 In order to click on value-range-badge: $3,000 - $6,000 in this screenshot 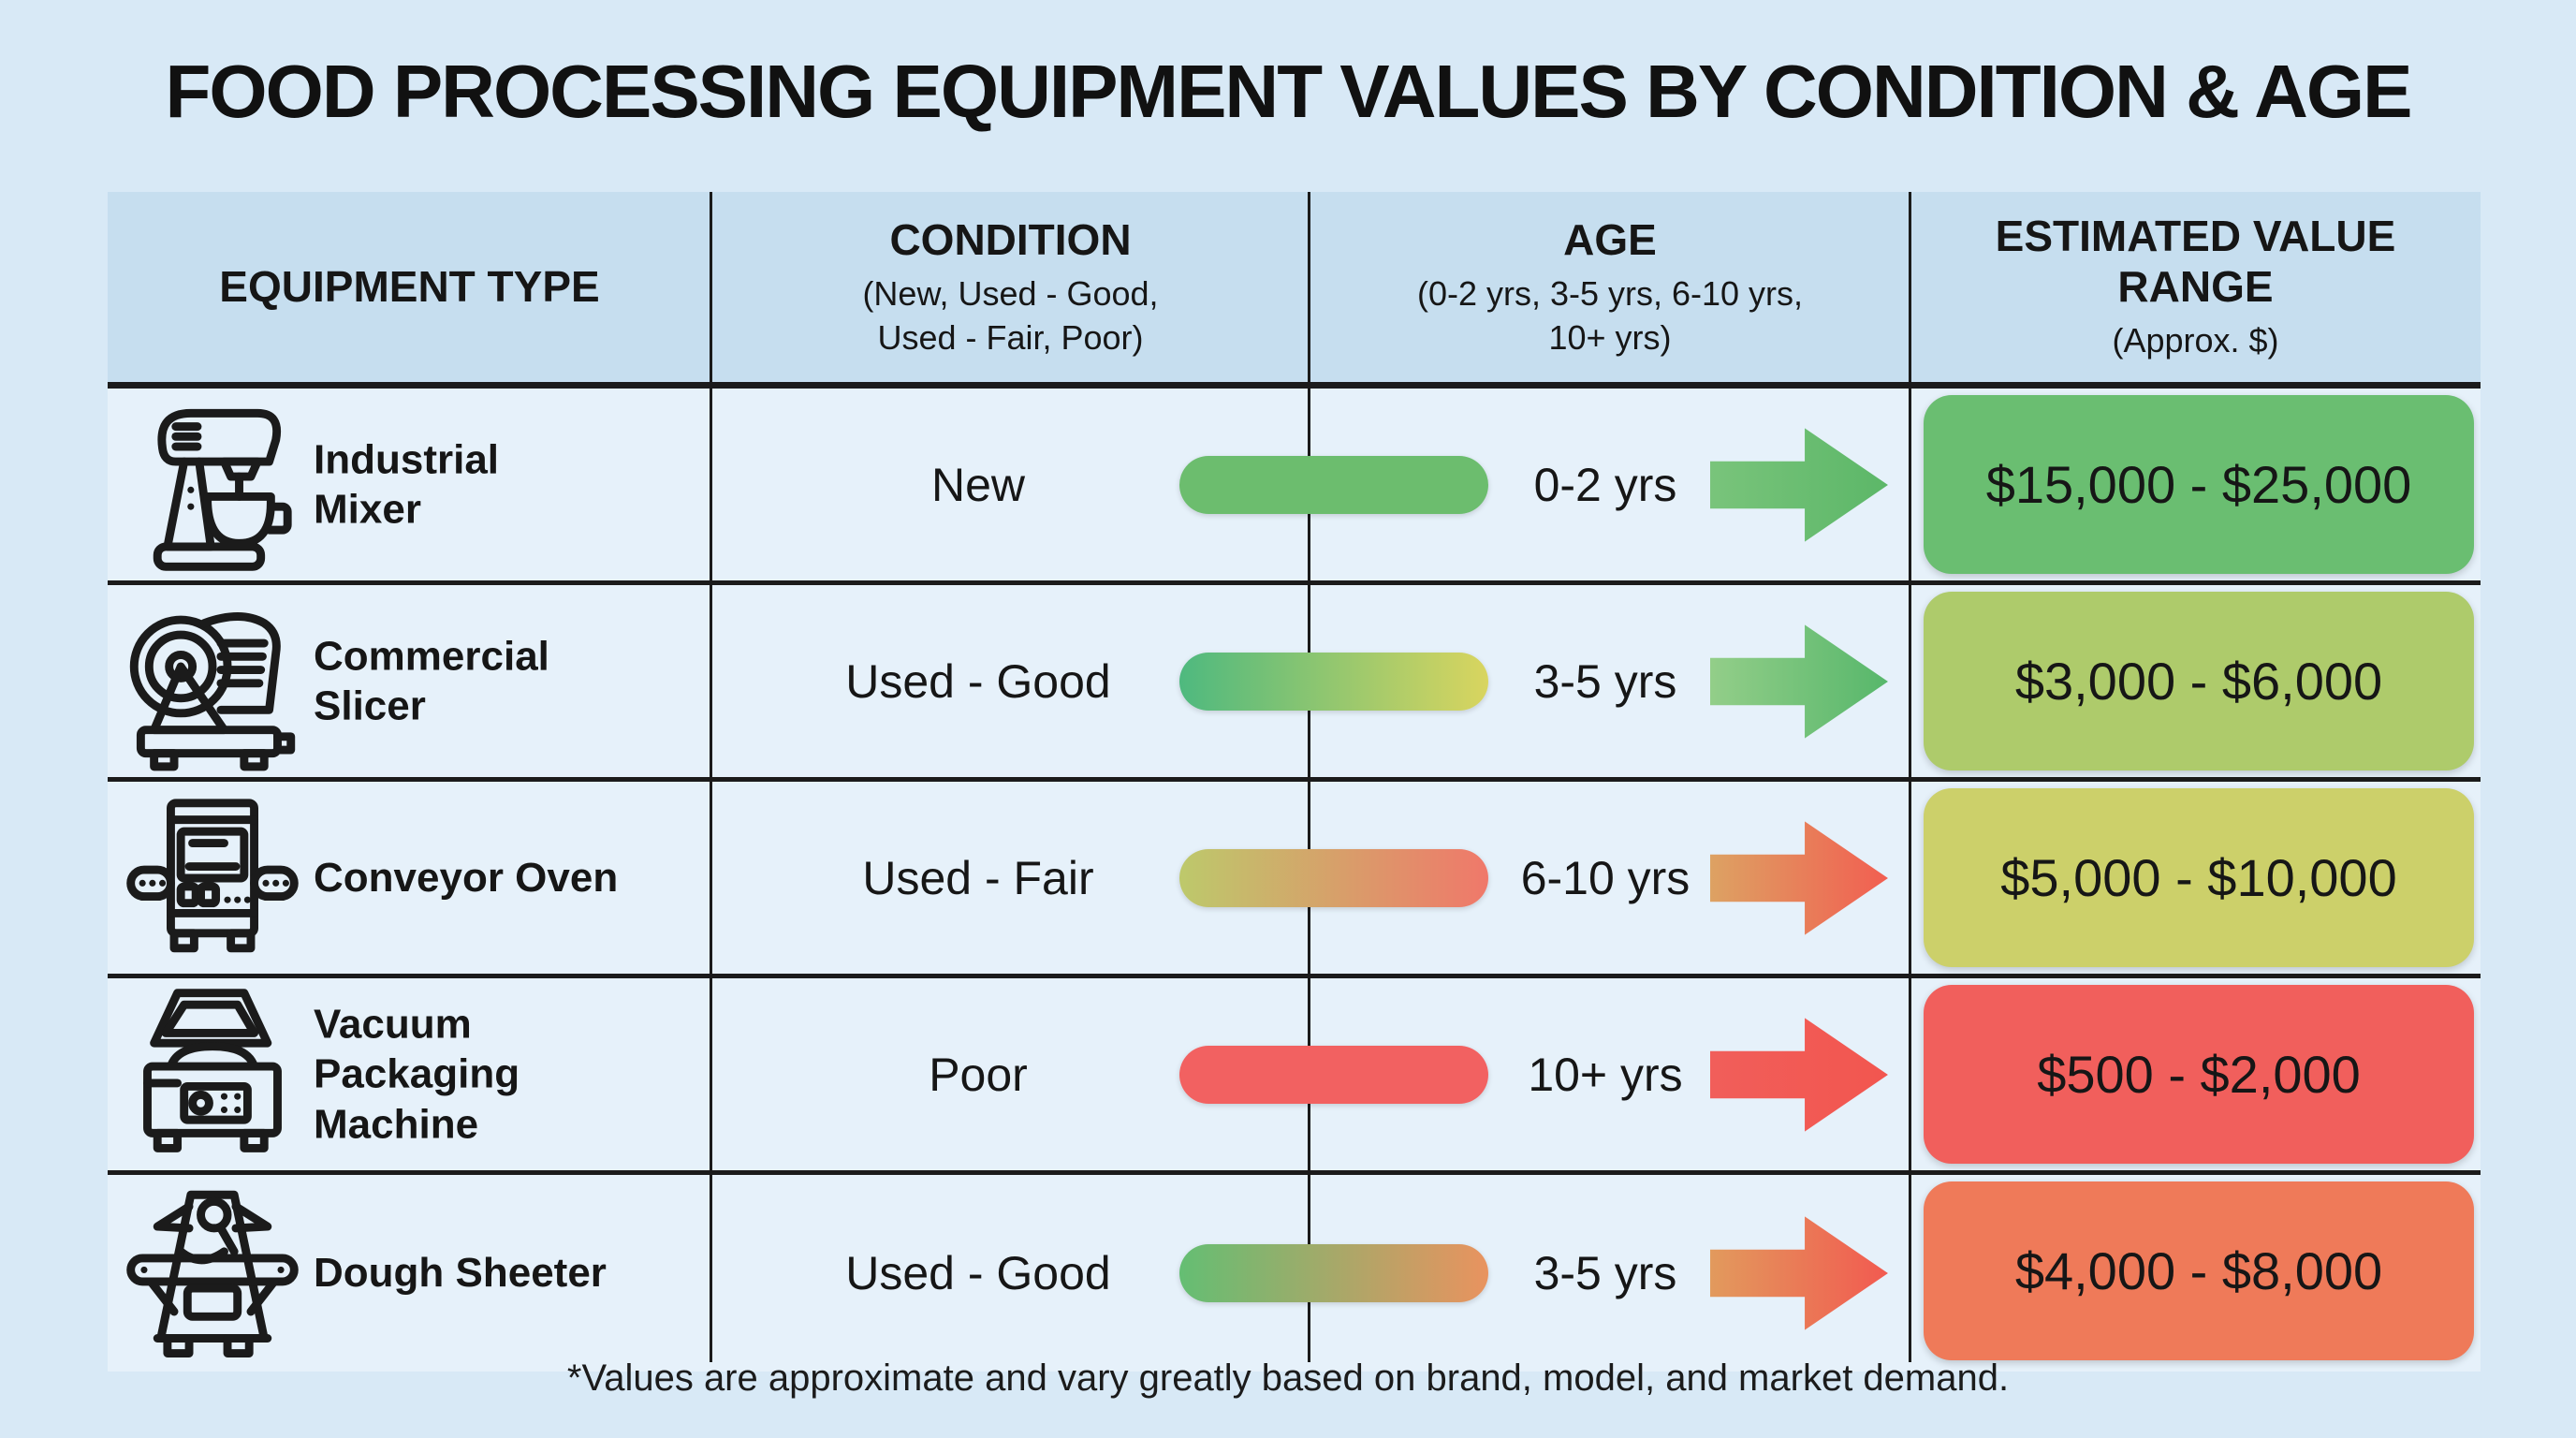, I will do `click(2199, 681)`.